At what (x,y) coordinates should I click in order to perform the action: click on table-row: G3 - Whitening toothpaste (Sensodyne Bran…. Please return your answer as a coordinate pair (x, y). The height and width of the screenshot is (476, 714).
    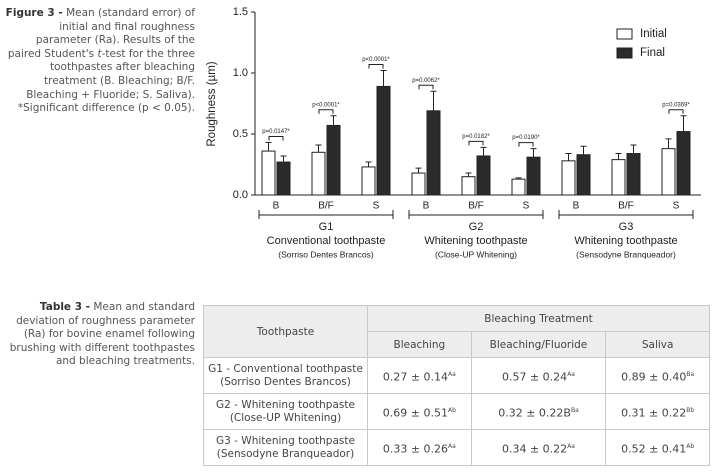
    Looking at the image, I should click on (456, 447).